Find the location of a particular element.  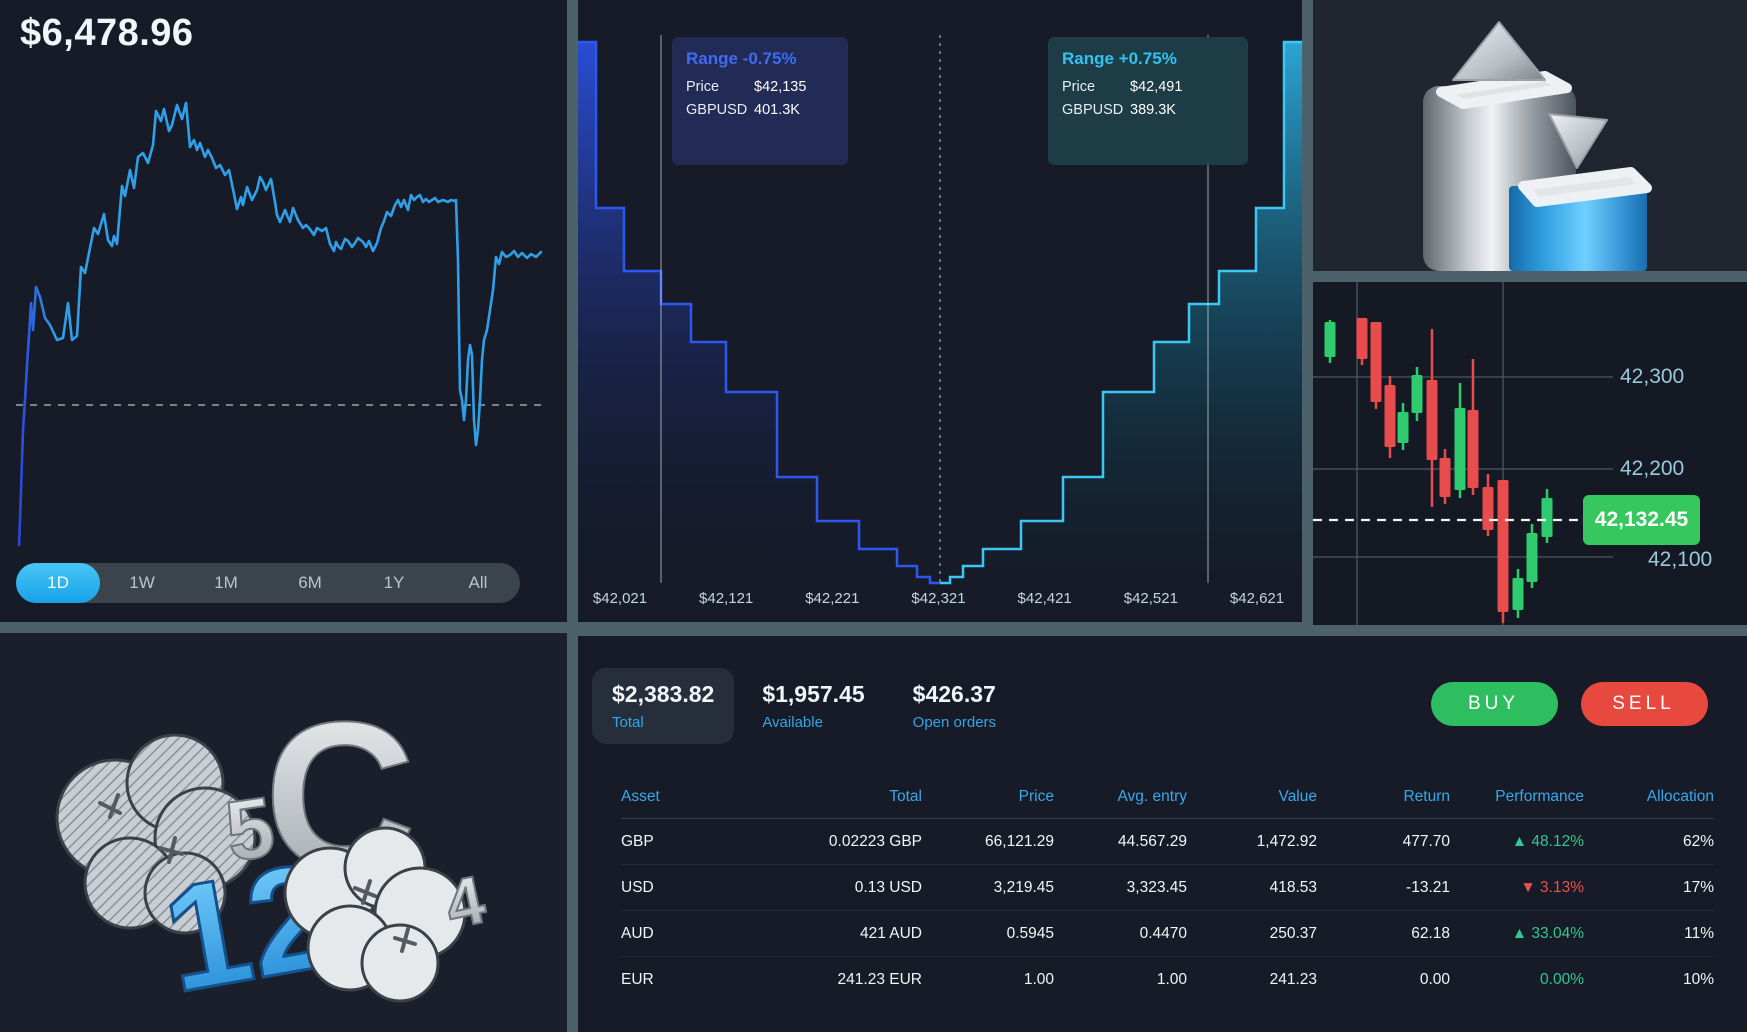

allocation-cell: 17% is located at coordinates (1698, 887).